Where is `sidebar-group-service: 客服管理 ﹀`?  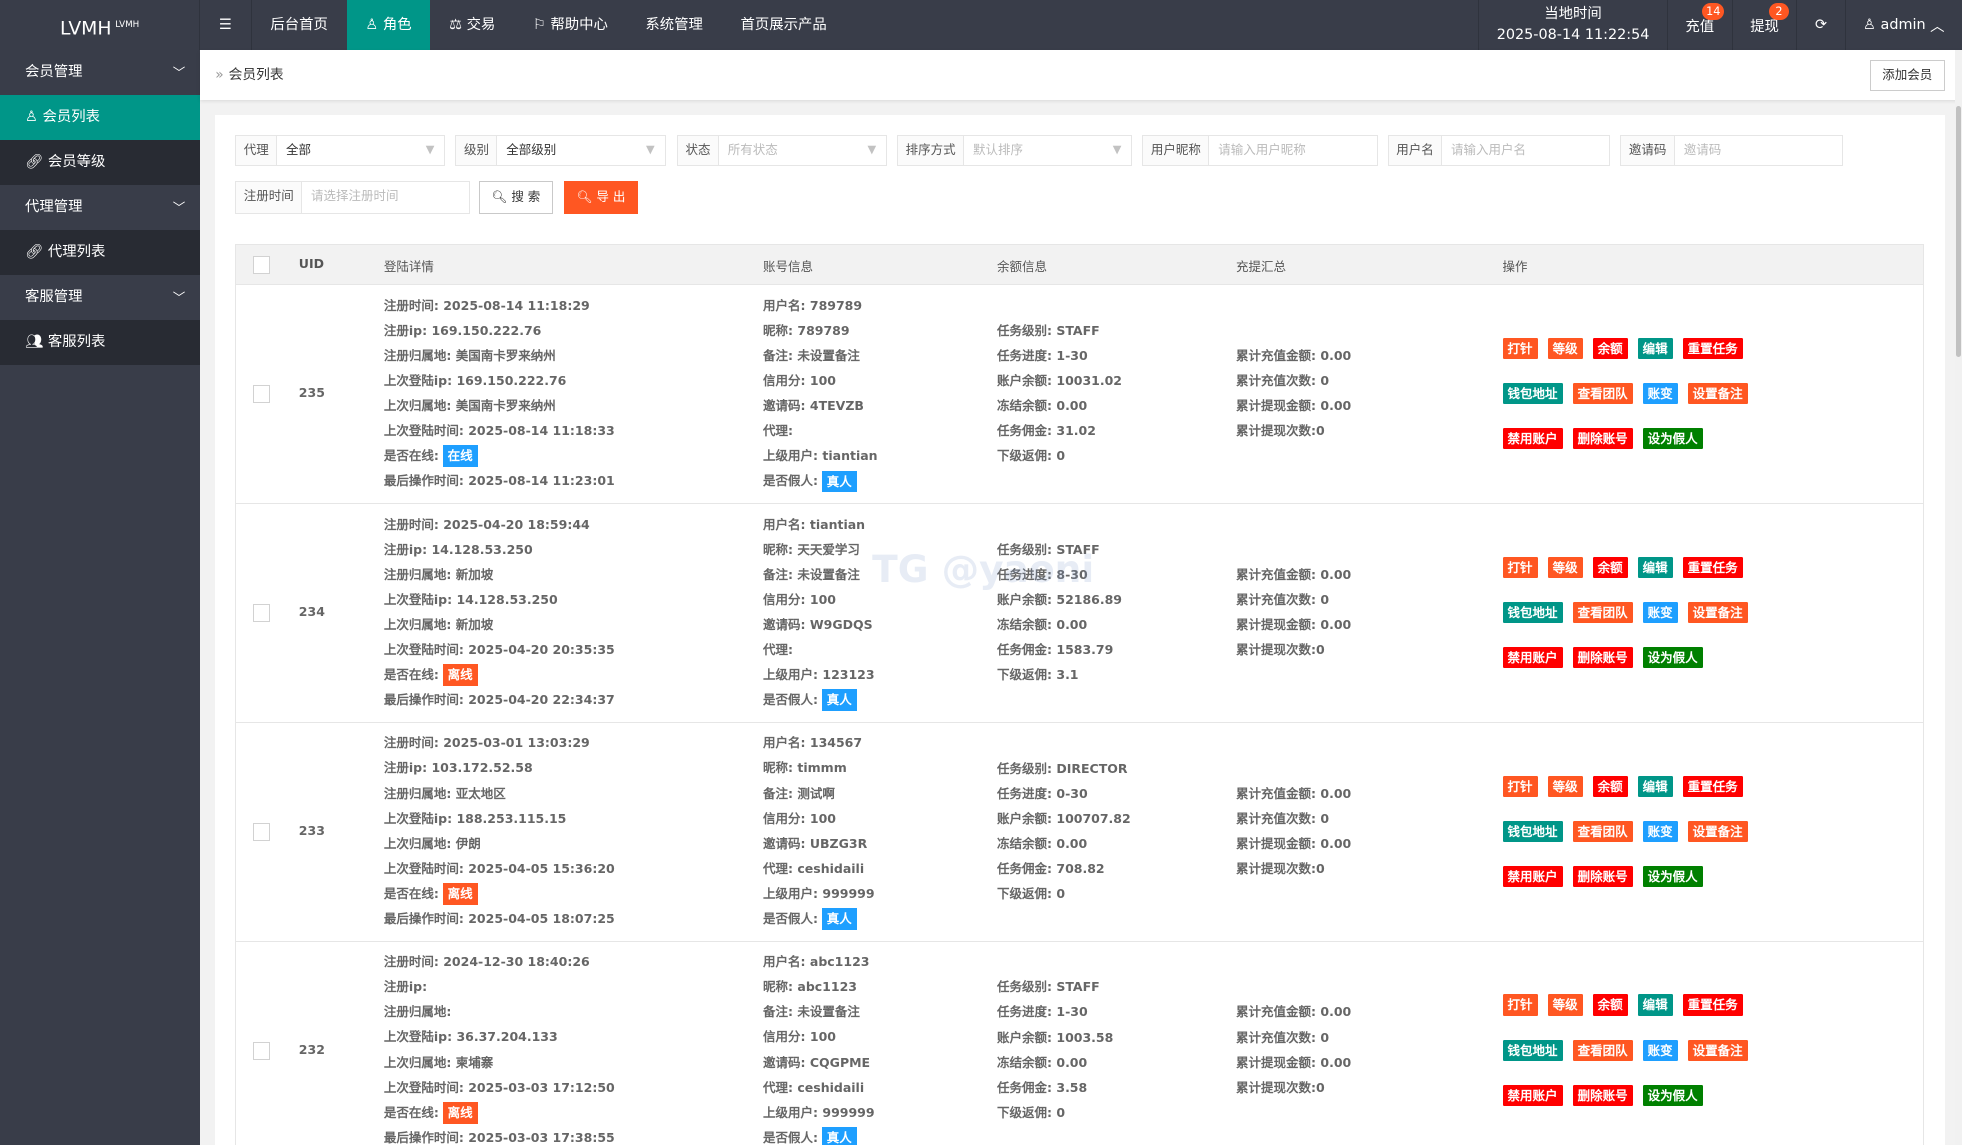
sidebar-group-service: 客服管理 ﹀ is located at coordinates (100, 297).